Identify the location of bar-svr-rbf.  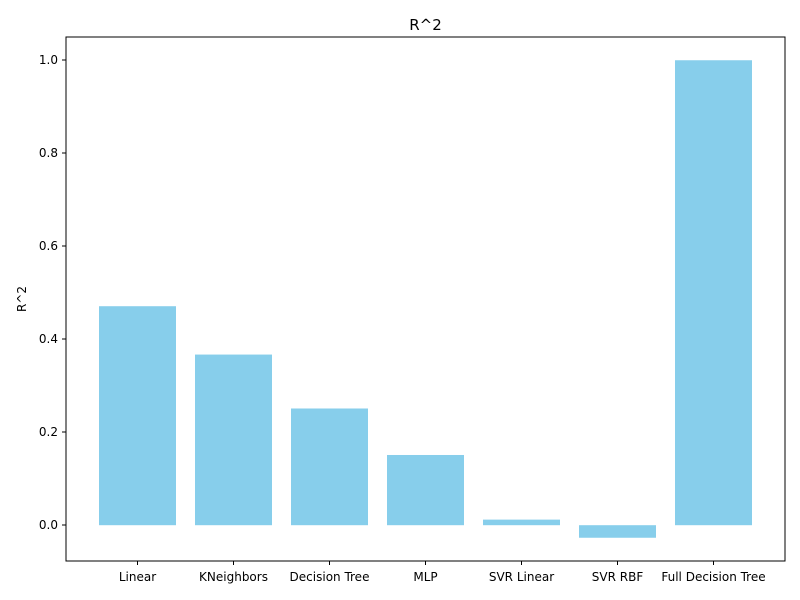
(617, 531).